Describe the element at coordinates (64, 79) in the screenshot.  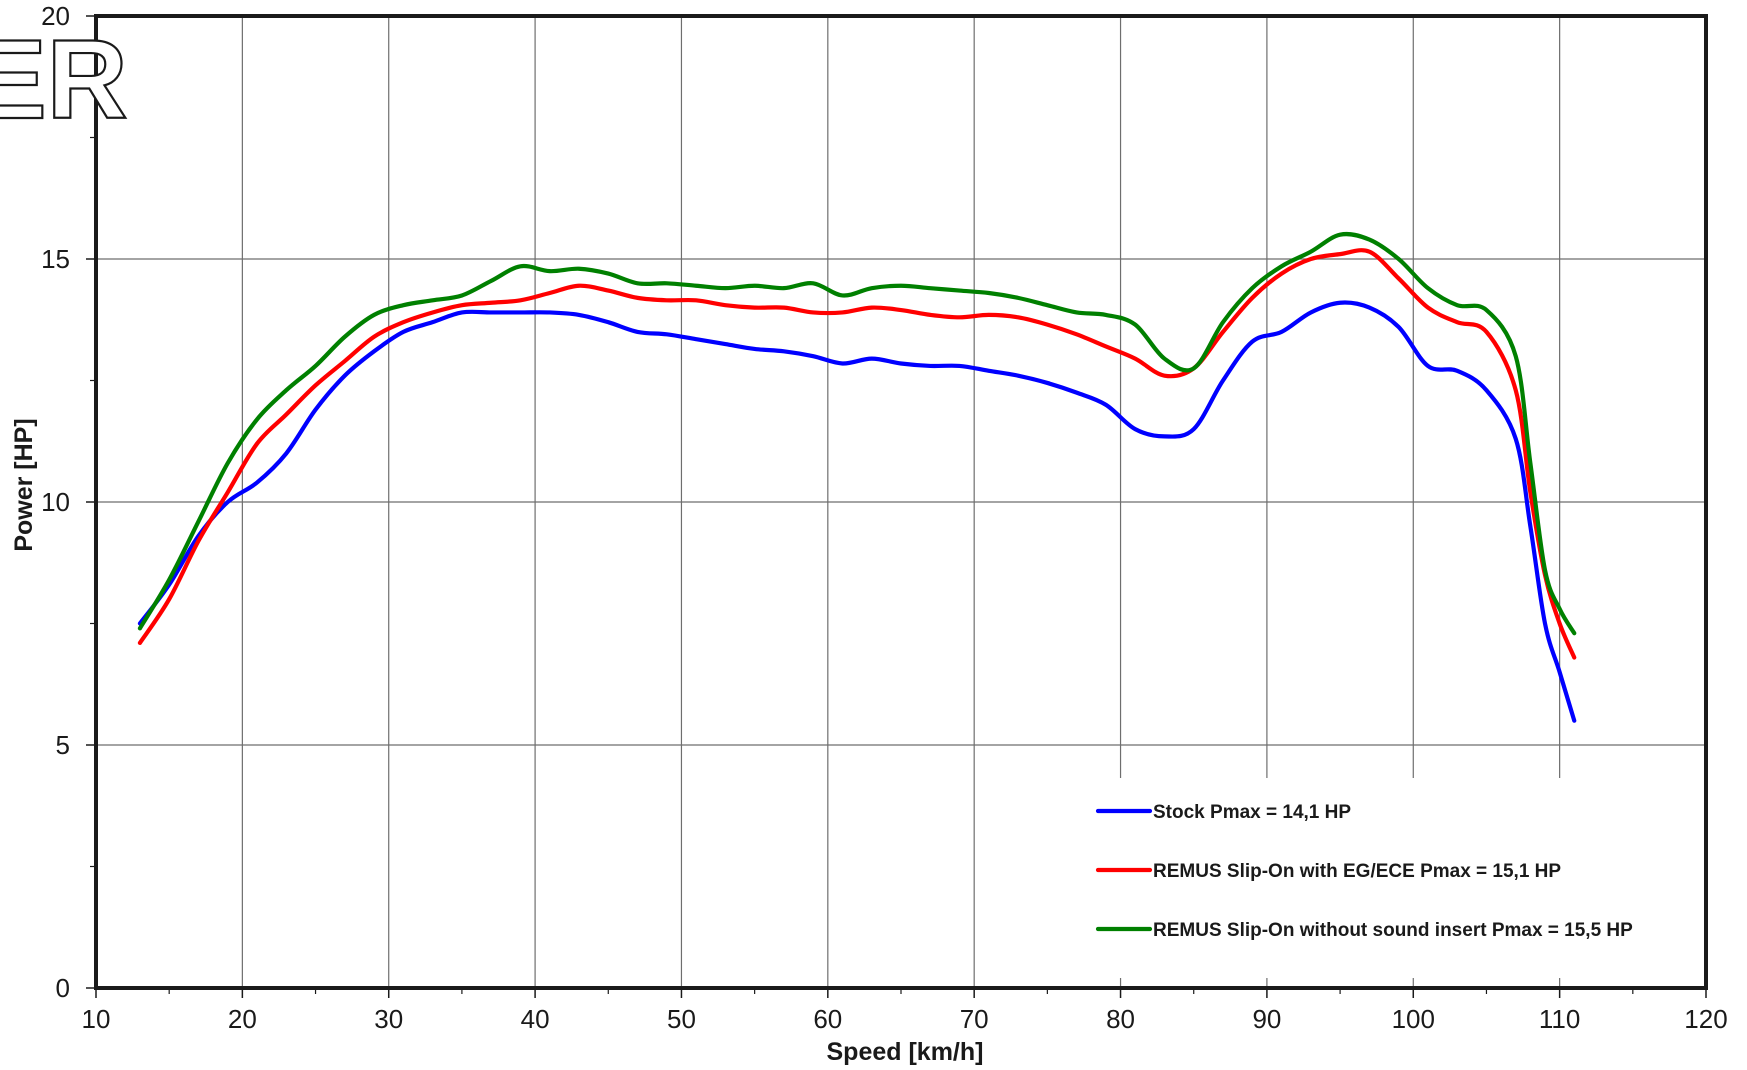
I see `watermark-logo: ER` at that location.